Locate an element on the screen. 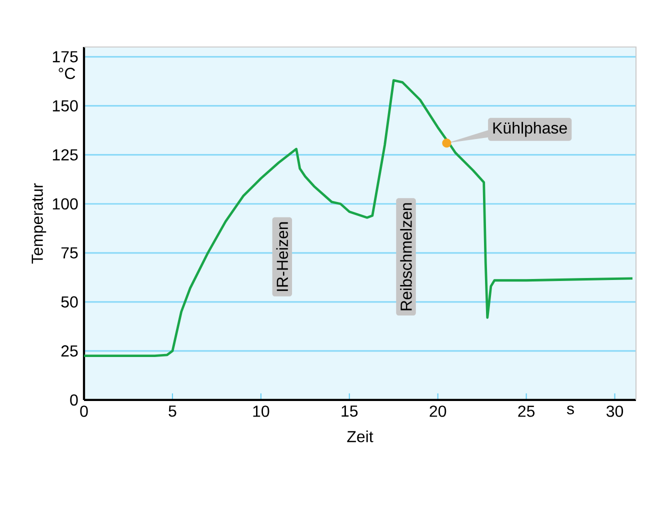 Image resolution: width=647 pixels, height=506 pixels. x-axis-title: Zeit is located at coordinates (360, 436).